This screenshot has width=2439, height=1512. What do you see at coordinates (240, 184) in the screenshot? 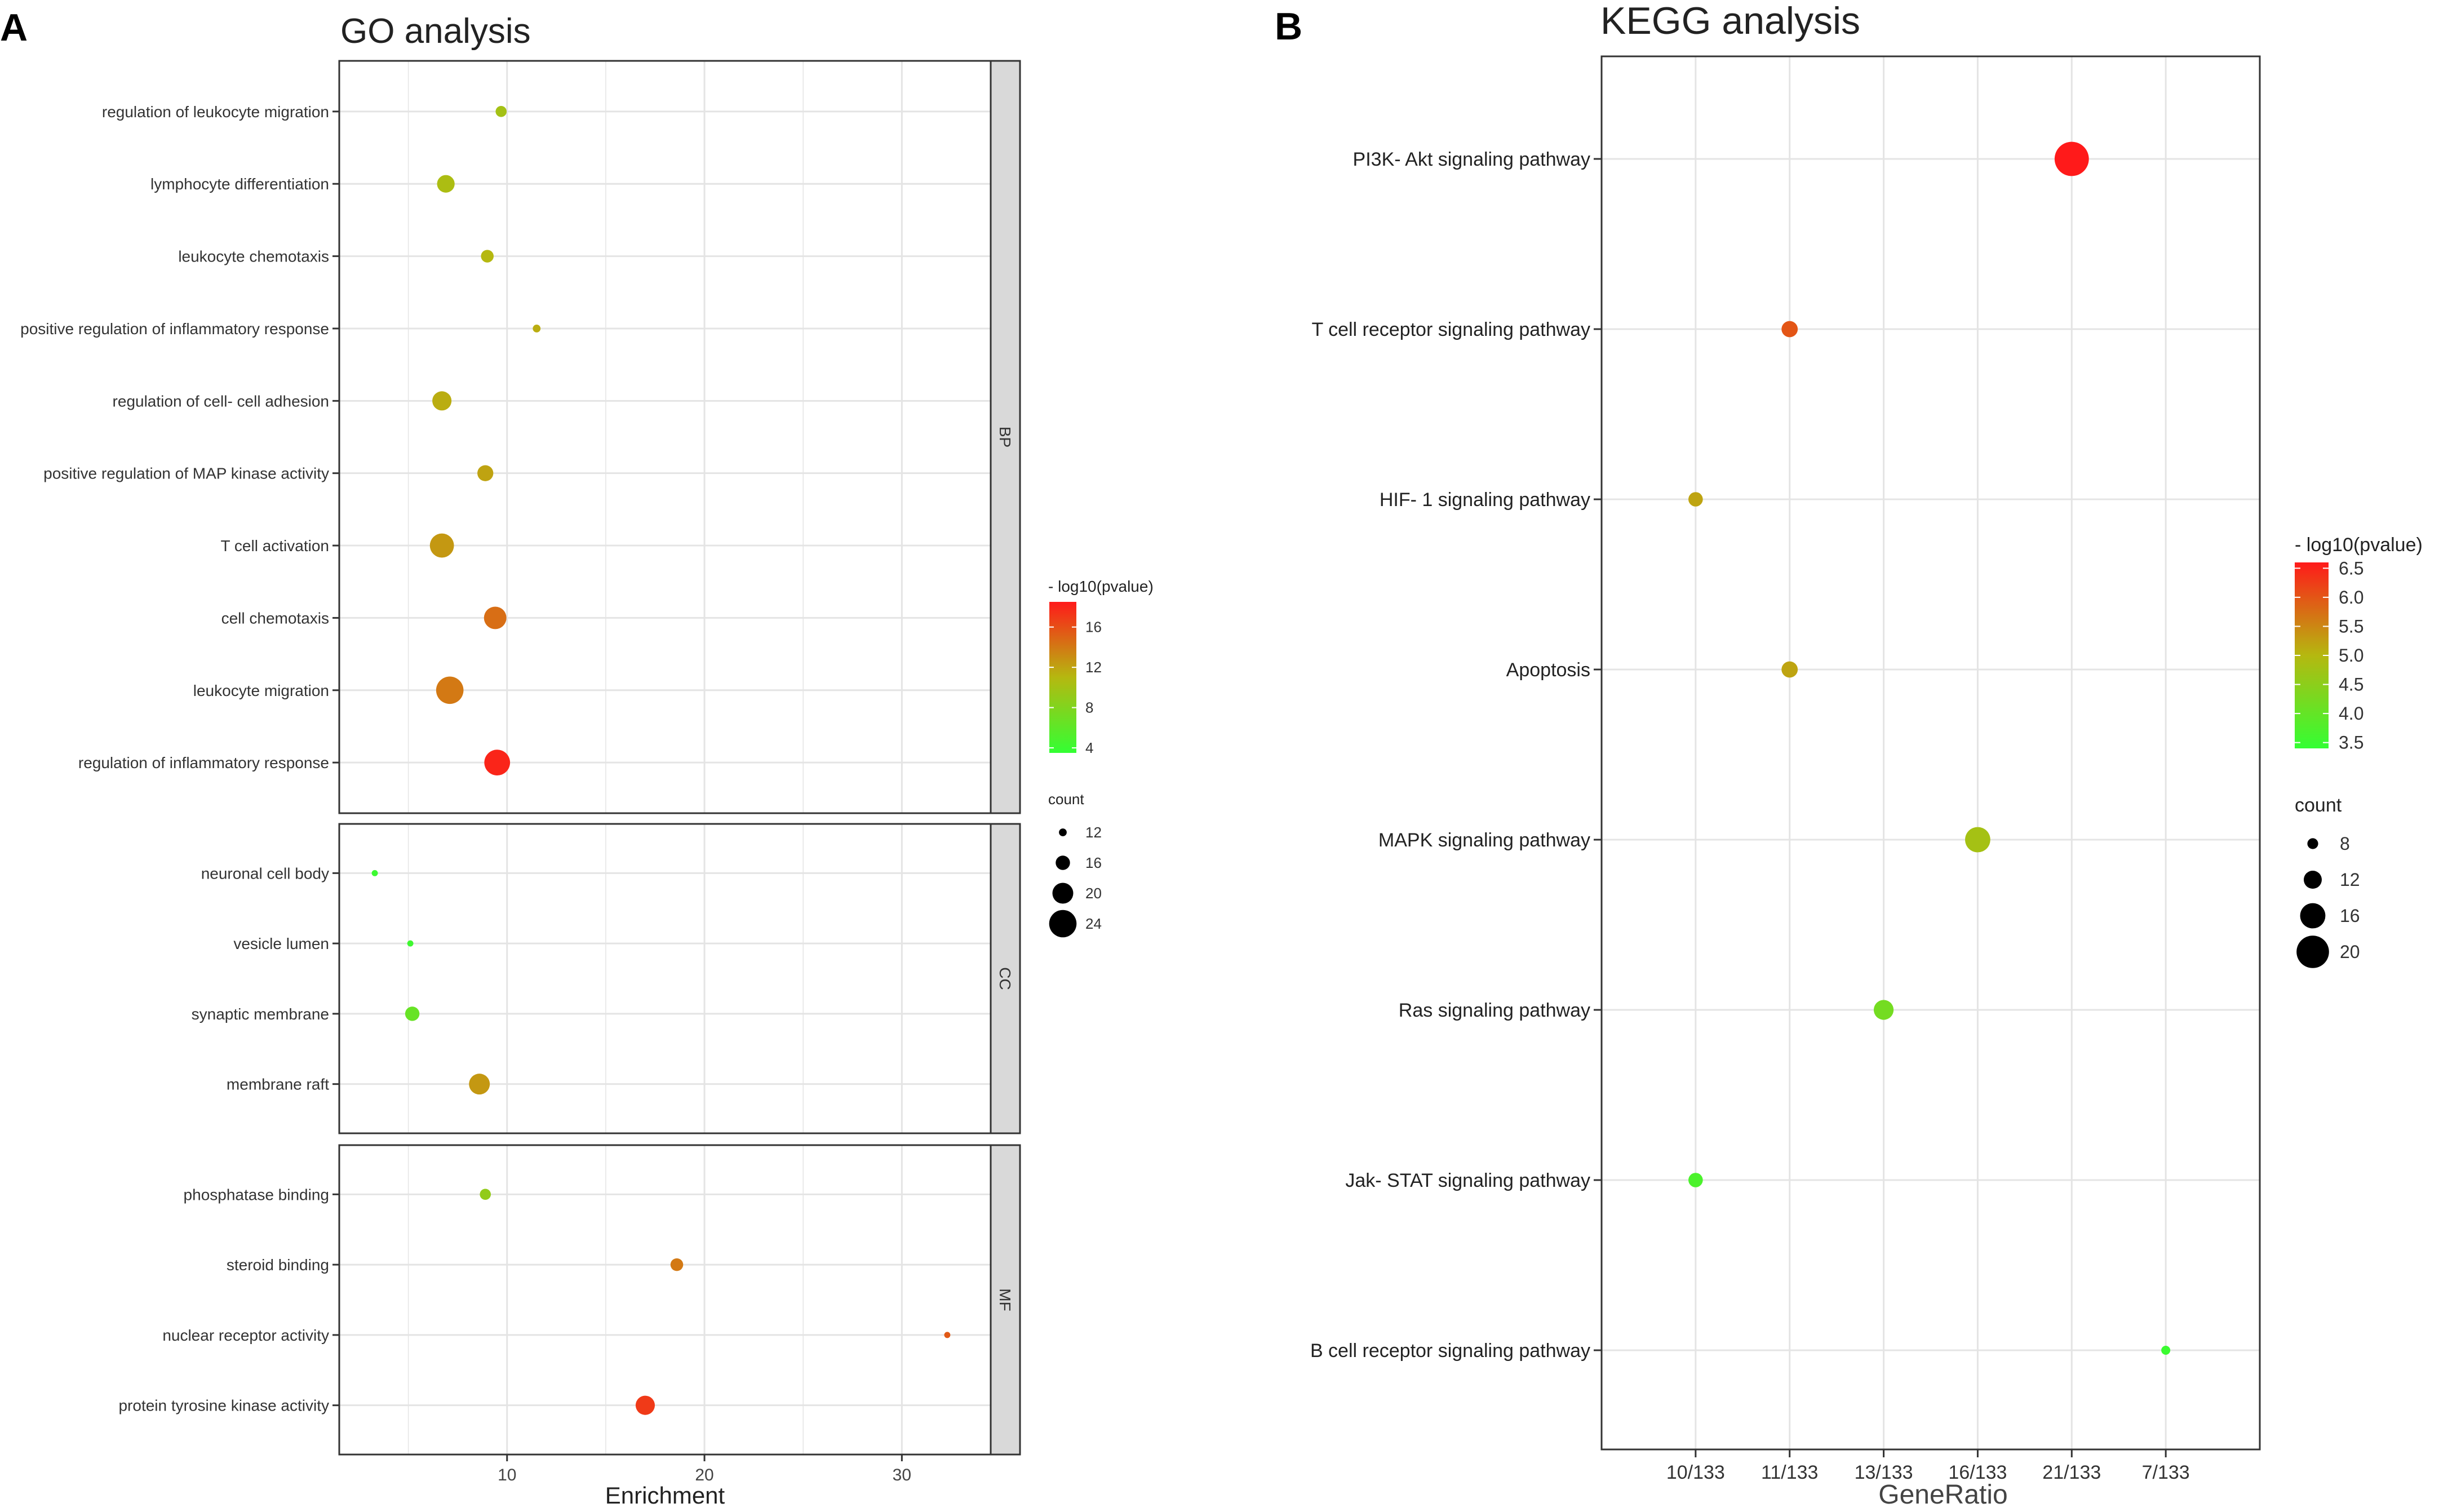
I see `y-tick-label: lymphocyte differentiation` at bounding box center [240, 184].